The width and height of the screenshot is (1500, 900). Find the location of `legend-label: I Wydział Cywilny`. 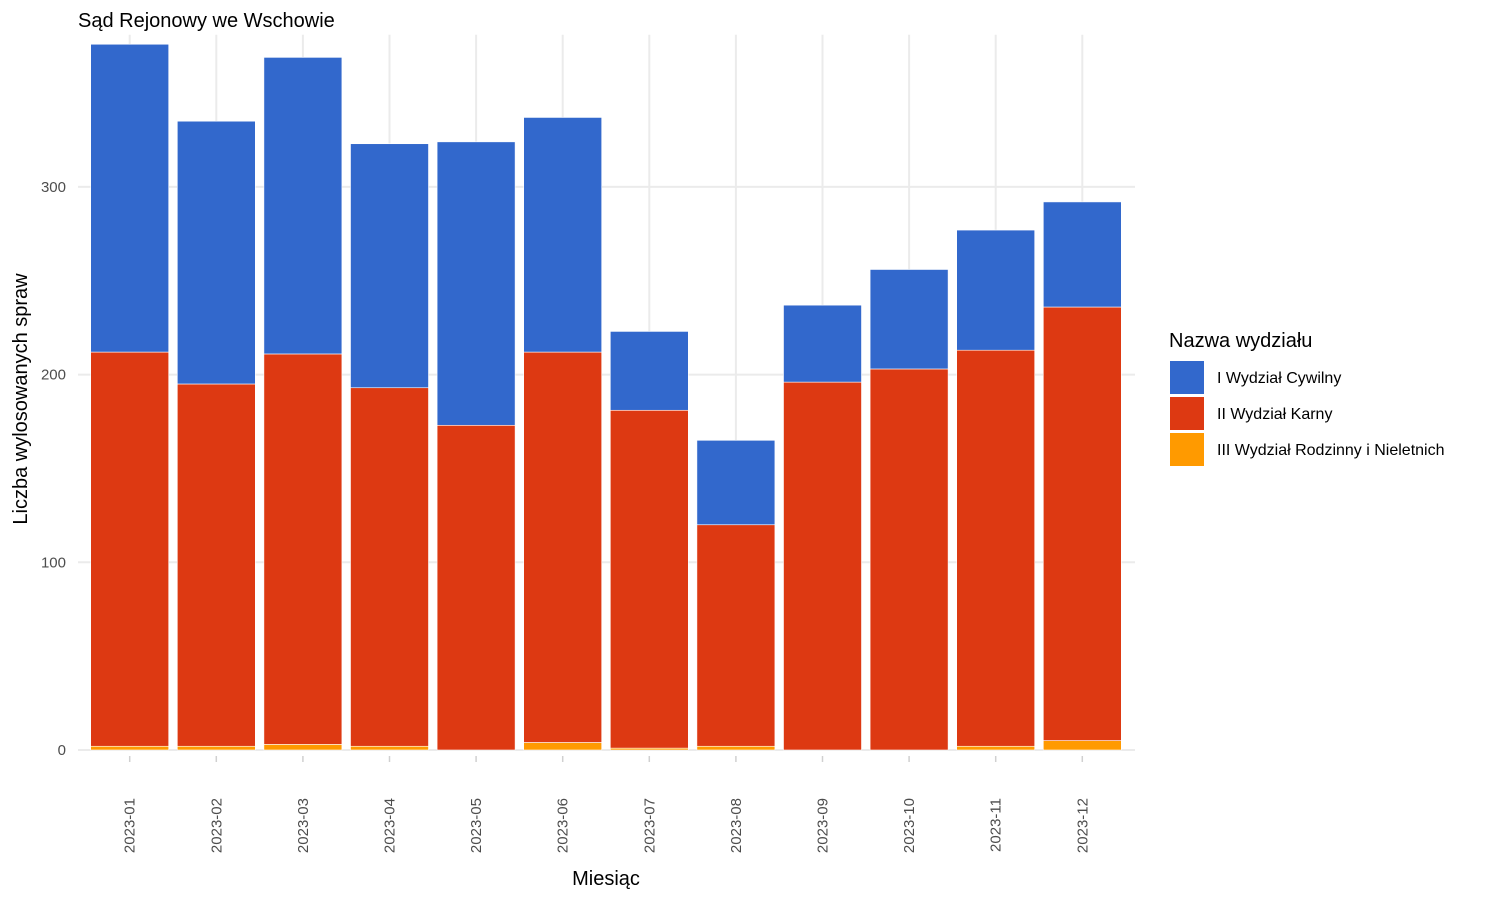

legend-label: I Wydział Cywilny is located at coordinates (1279, 378).